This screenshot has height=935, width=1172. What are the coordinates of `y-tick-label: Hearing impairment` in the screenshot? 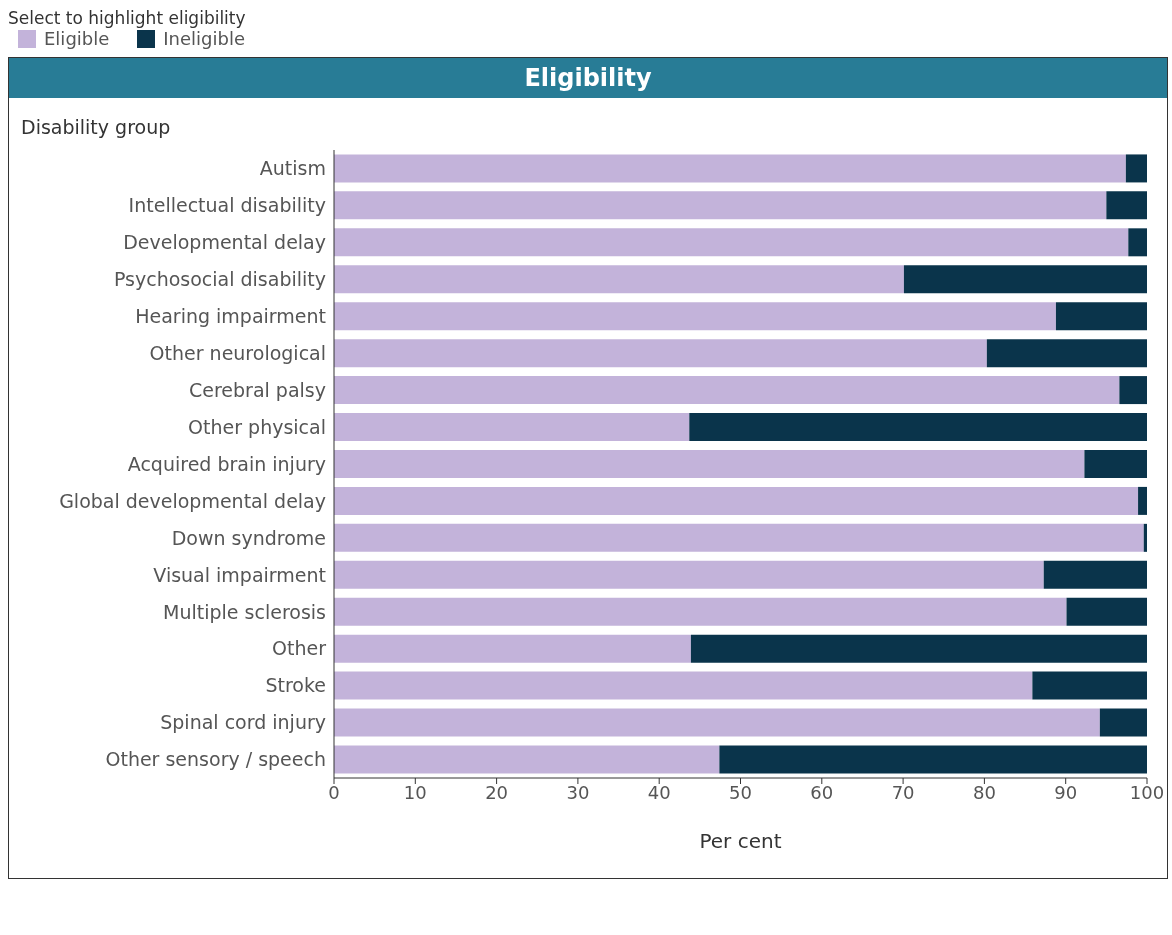 It's located at (230, 315).